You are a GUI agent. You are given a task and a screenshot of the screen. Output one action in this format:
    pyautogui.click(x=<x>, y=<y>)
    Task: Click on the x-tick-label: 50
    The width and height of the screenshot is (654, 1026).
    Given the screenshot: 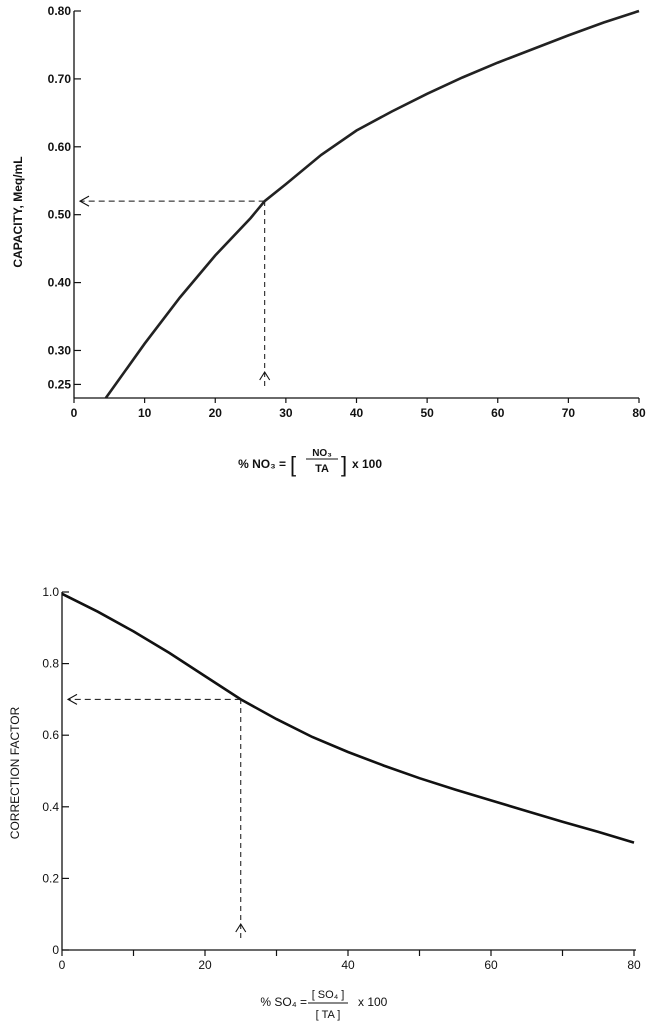 What is the action you would take?
    pyautogui.click(x=427, y=413)
    